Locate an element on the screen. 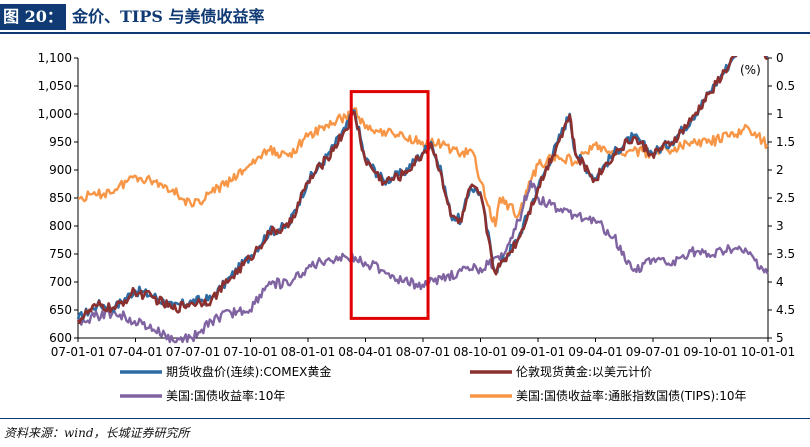 This screenshot has width=810, height=447. x-tick-label: 09-04-01 is located at coordinates (595, 352).